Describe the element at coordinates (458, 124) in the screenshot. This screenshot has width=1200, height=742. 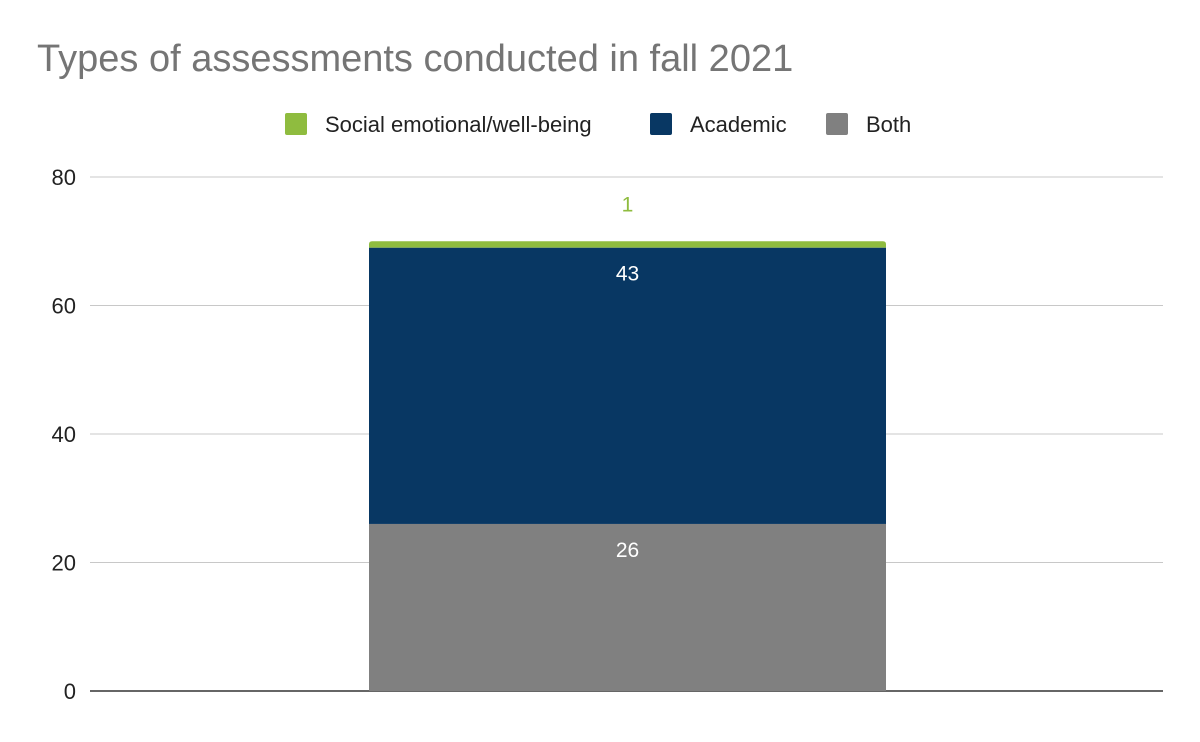
I see `legend-label: Social emotional/well-being` at that location.